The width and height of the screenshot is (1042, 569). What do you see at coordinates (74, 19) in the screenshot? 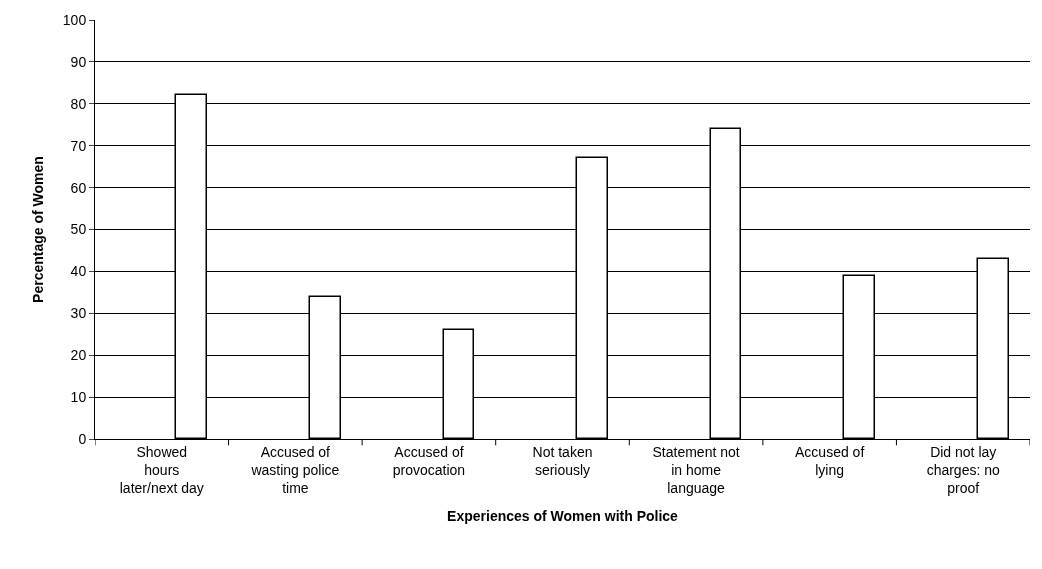
I see `y-tick-label: 100` at bounding box center [74, 19].